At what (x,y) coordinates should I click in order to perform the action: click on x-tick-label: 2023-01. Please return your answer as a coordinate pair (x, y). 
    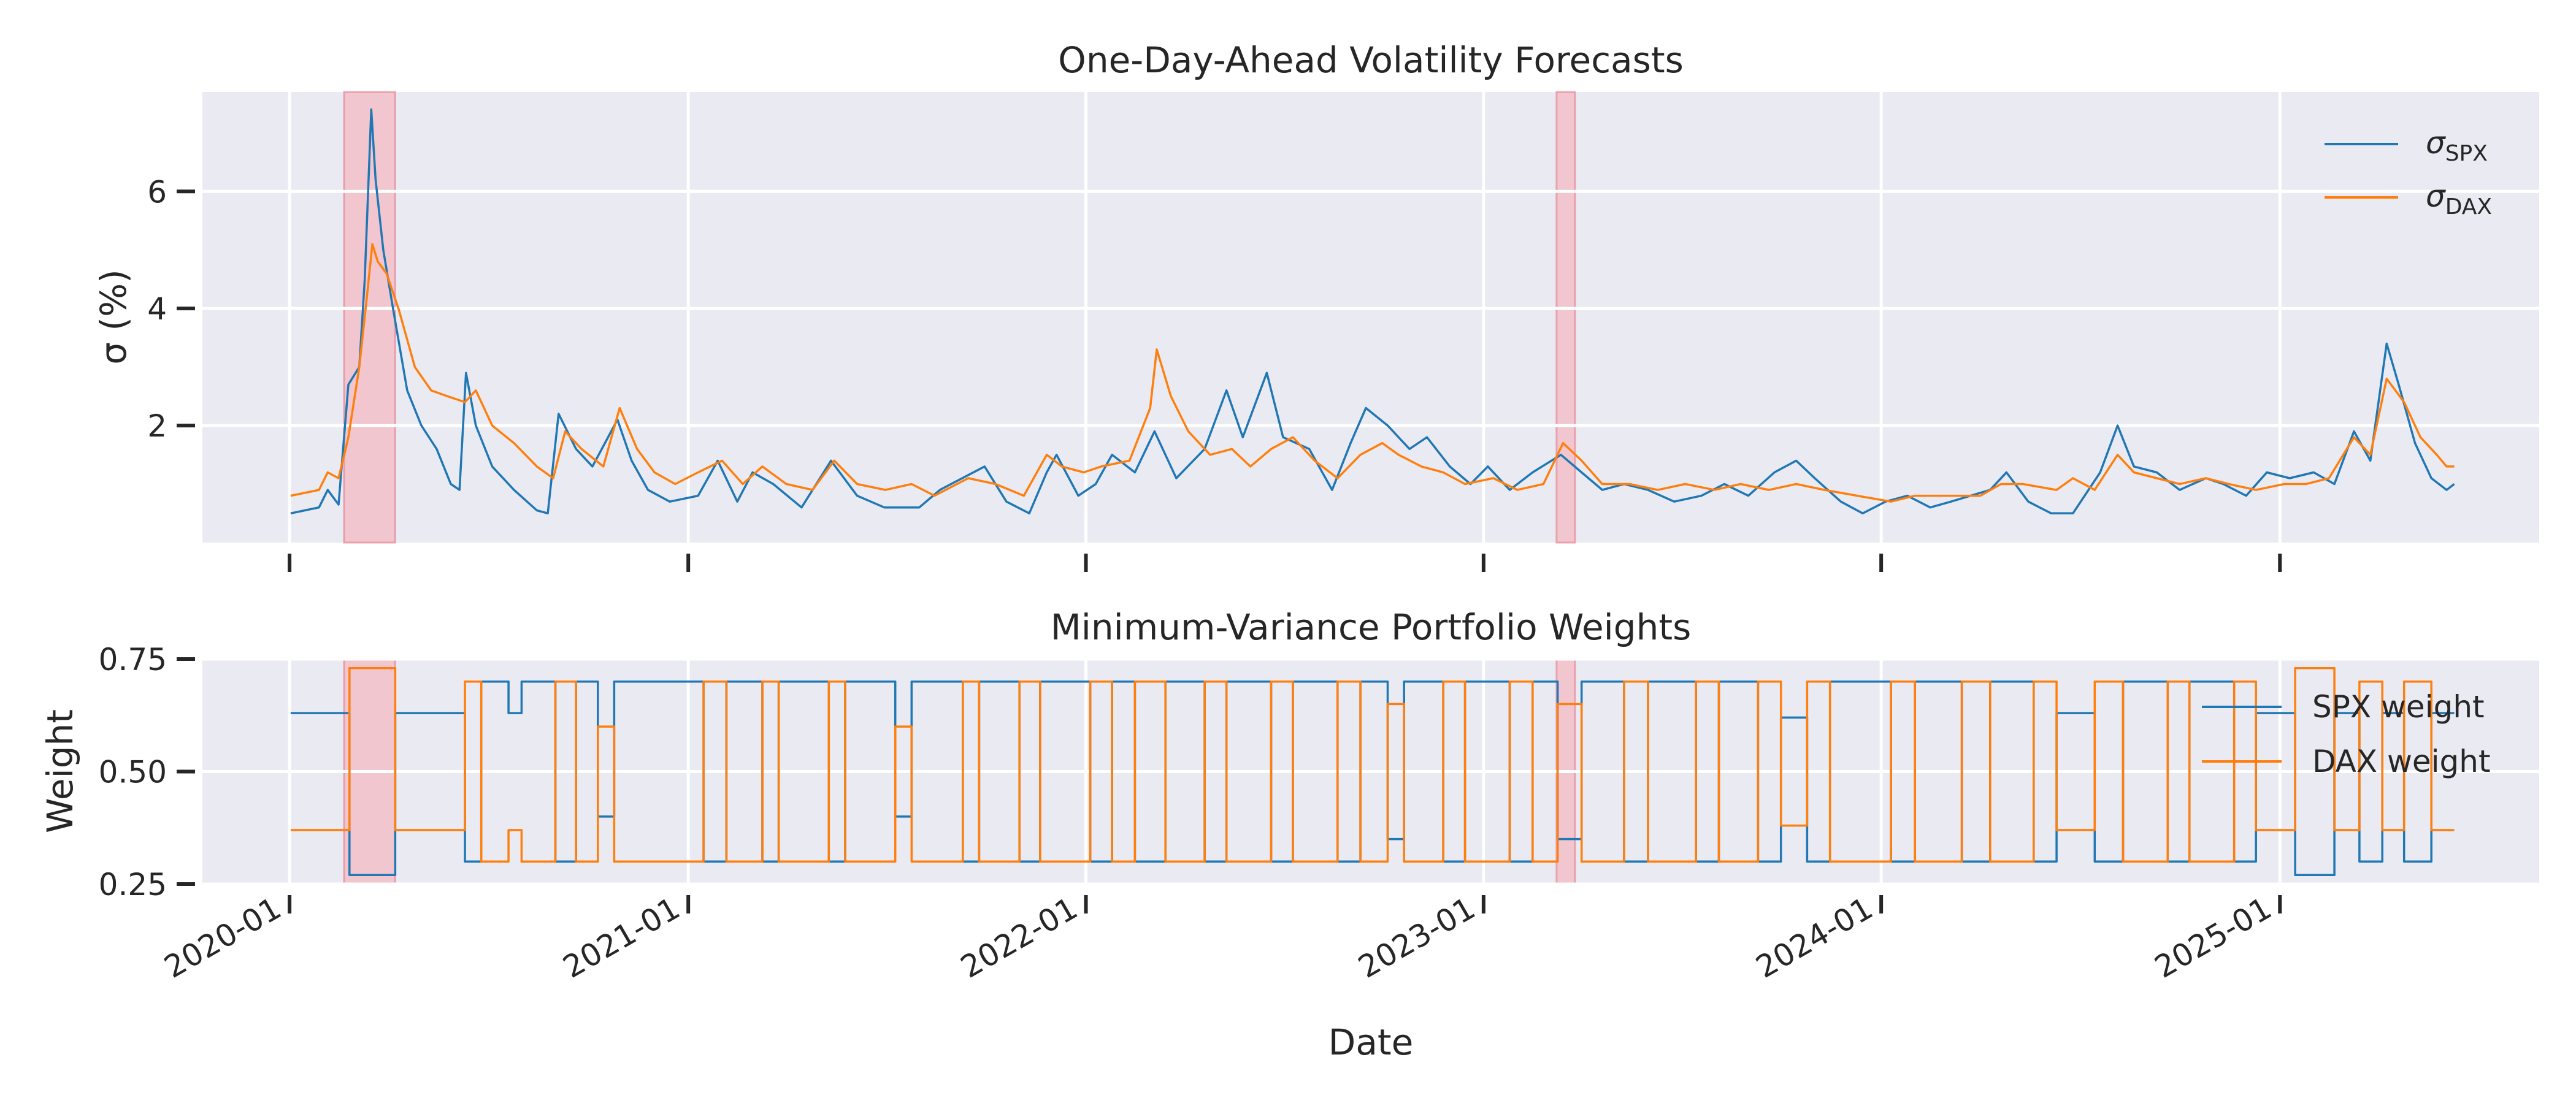
    Looking at the image, I should click on (1416, 937).